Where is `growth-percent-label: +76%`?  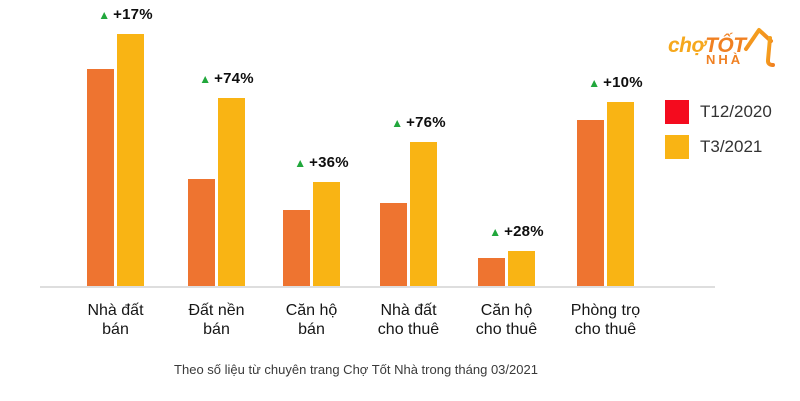 growth-percent-label: +76% is located at coordinates (426, 122).